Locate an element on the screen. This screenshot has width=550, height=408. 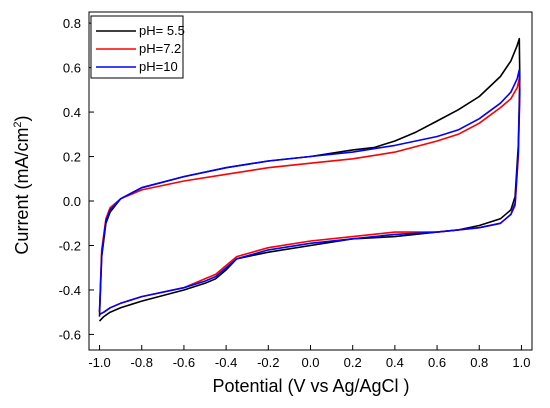
y-axis-title-main: Current (mA/cm is located at coordinates (22, 191).